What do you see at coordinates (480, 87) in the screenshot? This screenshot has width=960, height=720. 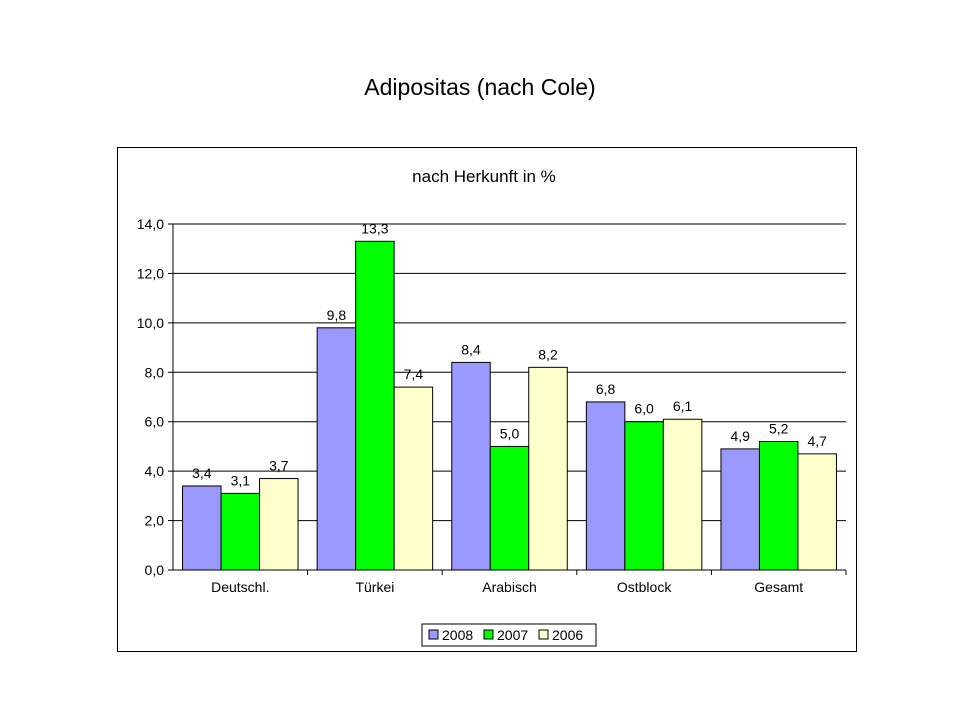 I see `slide-title: Adipositas (nach Cole)` at bounding box center [480, 87].